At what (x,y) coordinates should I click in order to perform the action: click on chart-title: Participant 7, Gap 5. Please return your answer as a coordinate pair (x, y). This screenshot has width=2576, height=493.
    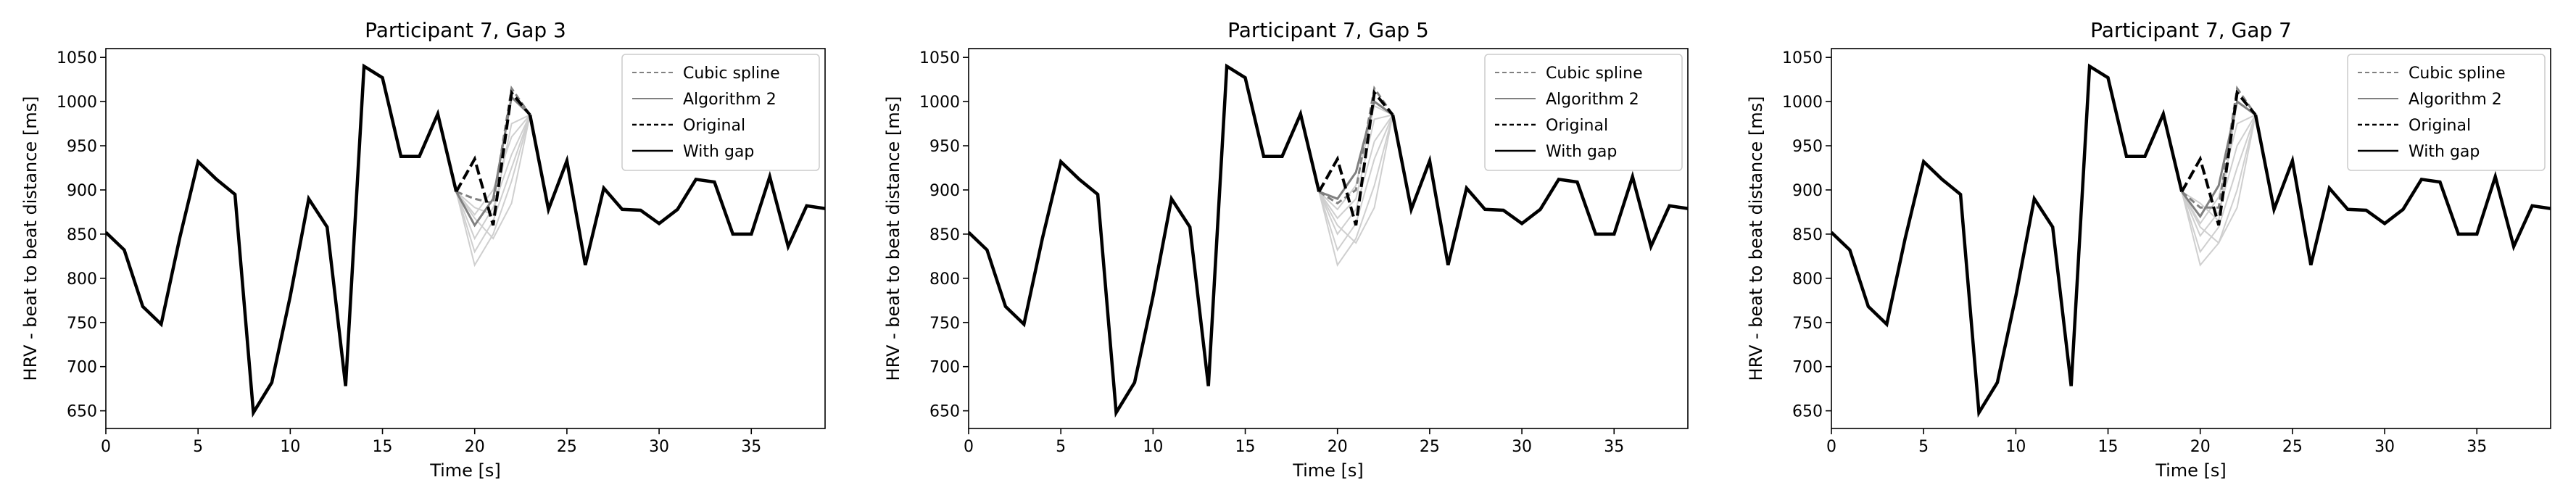
    Looking at the image, I should click on (1328, 30).